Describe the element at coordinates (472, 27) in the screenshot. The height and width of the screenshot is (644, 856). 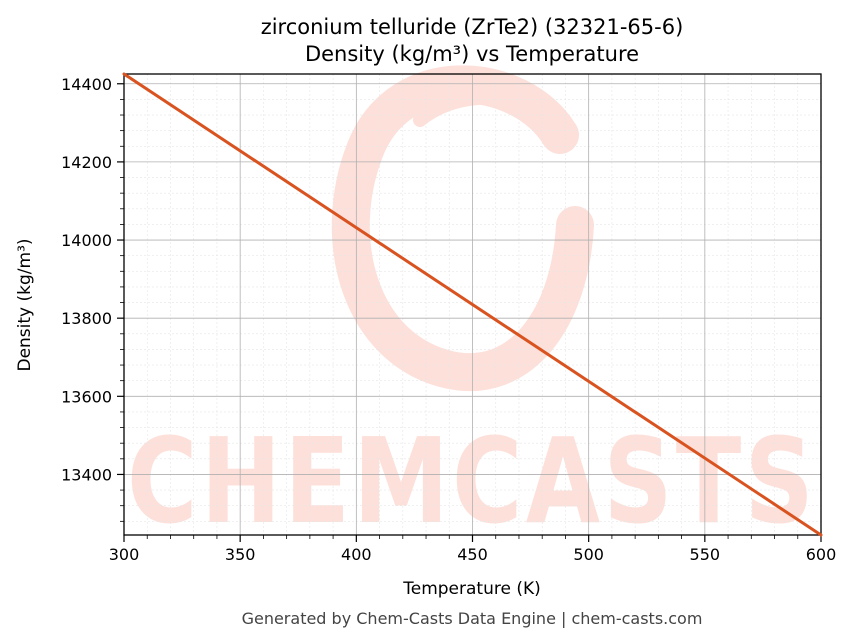
I see `chart-title: zirconium telluride (ZrTe2) (32321-65-6)` at that location.